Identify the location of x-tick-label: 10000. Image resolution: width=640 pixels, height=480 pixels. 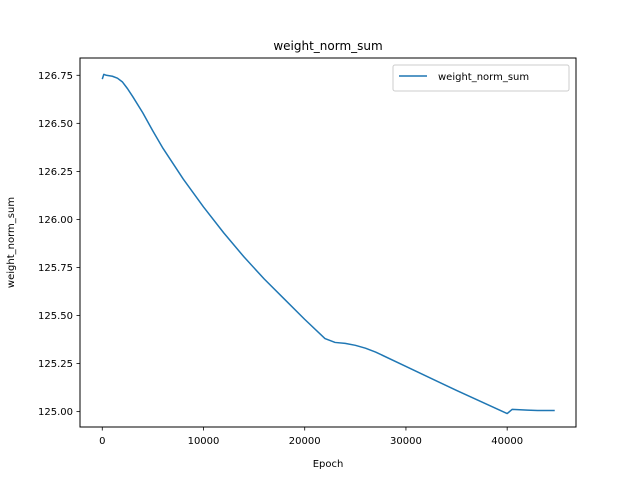
(204, 441).